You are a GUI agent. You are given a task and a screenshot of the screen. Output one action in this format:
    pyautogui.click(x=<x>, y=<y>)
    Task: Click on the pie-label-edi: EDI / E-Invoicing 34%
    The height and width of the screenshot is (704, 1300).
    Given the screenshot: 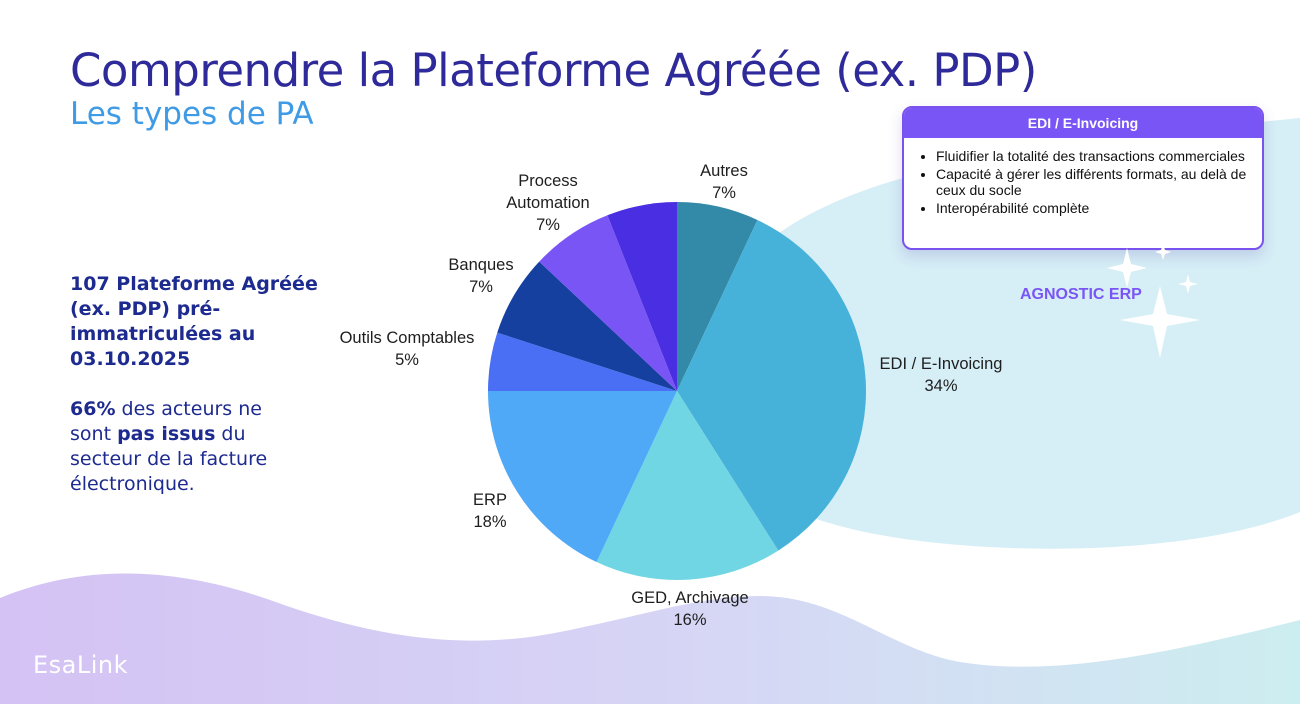 What is the action you would take?
    pyautogui.click(x=941, y=375)
    